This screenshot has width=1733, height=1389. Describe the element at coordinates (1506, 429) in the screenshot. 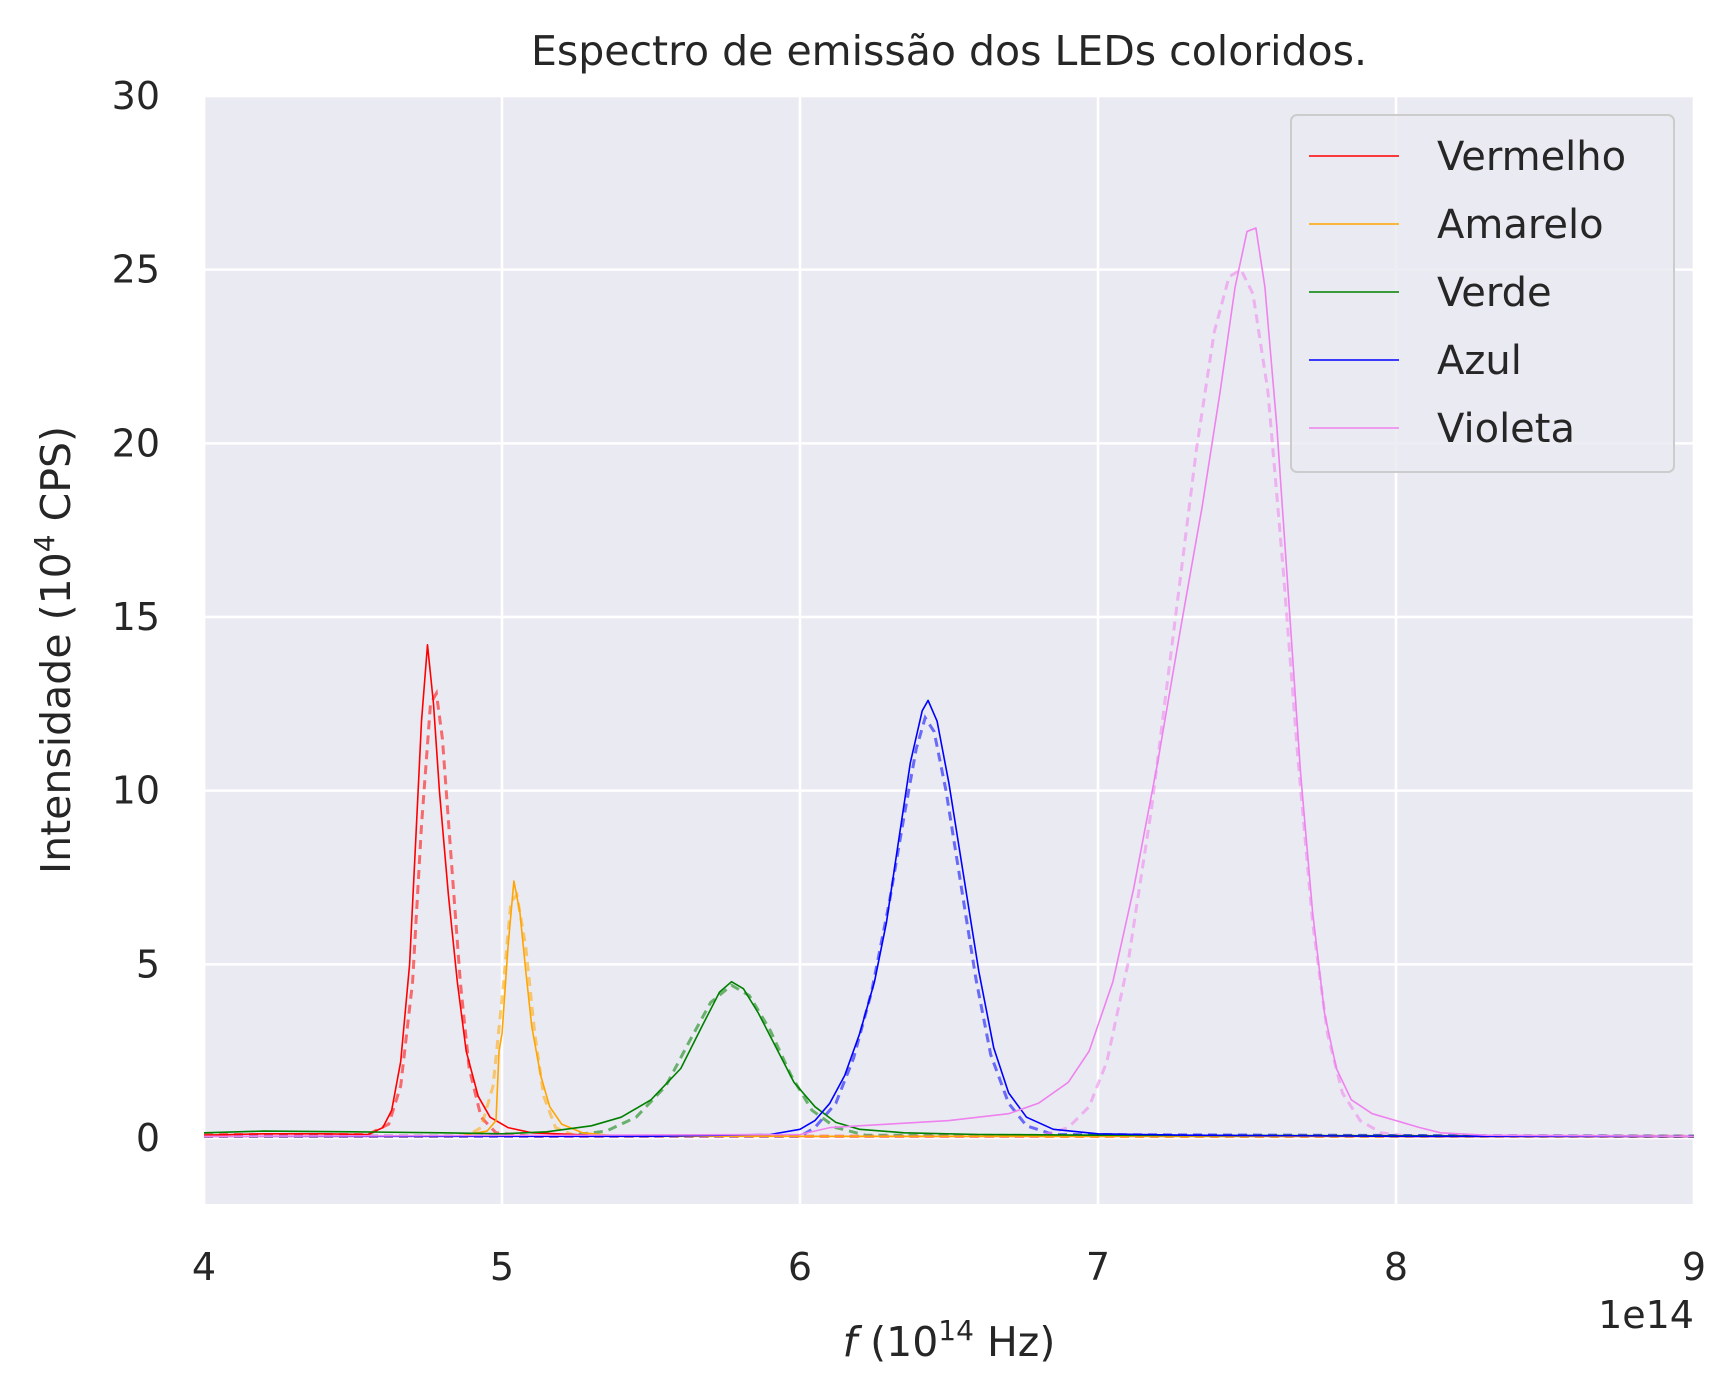

I see `legend-label-violeta: Violeta` at that location.